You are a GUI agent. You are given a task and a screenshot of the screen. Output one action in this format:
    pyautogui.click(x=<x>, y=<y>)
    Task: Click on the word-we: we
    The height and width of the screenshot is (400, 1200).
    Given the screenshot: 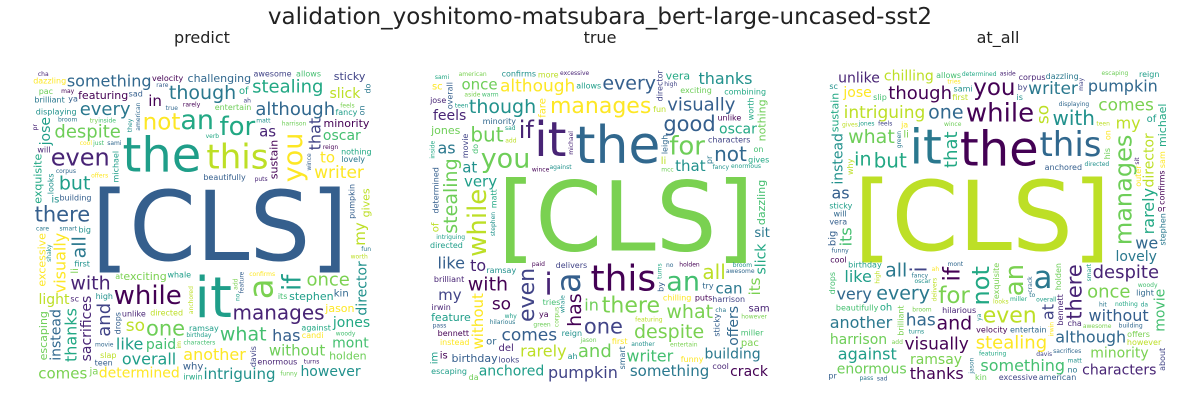 What is the action you would take?
    pyautogui.click(x=1146, y=243)
    